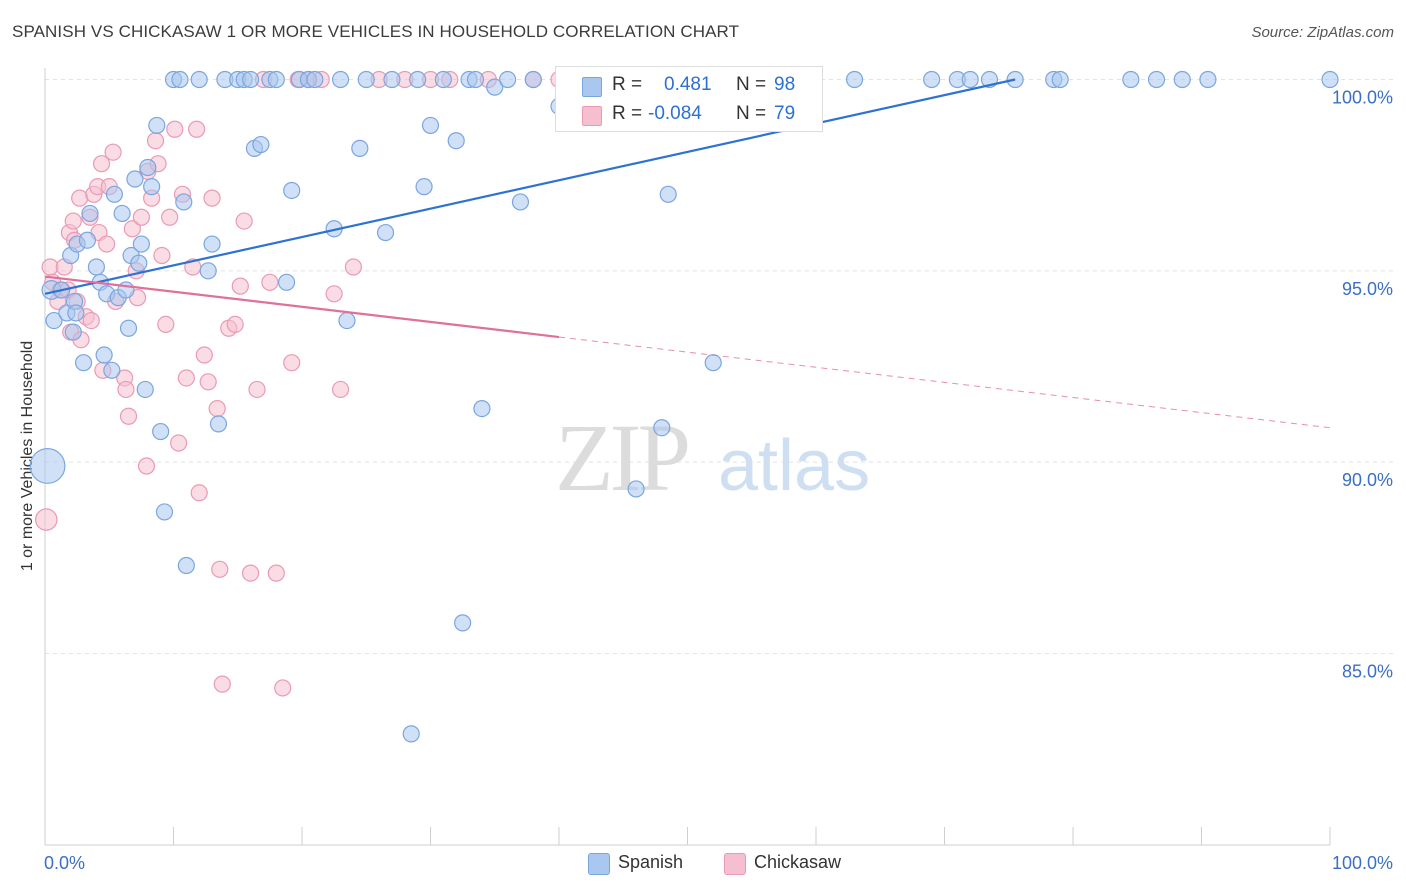  I want to click on y-tick-label: 95.0%, so click(1367, 289).